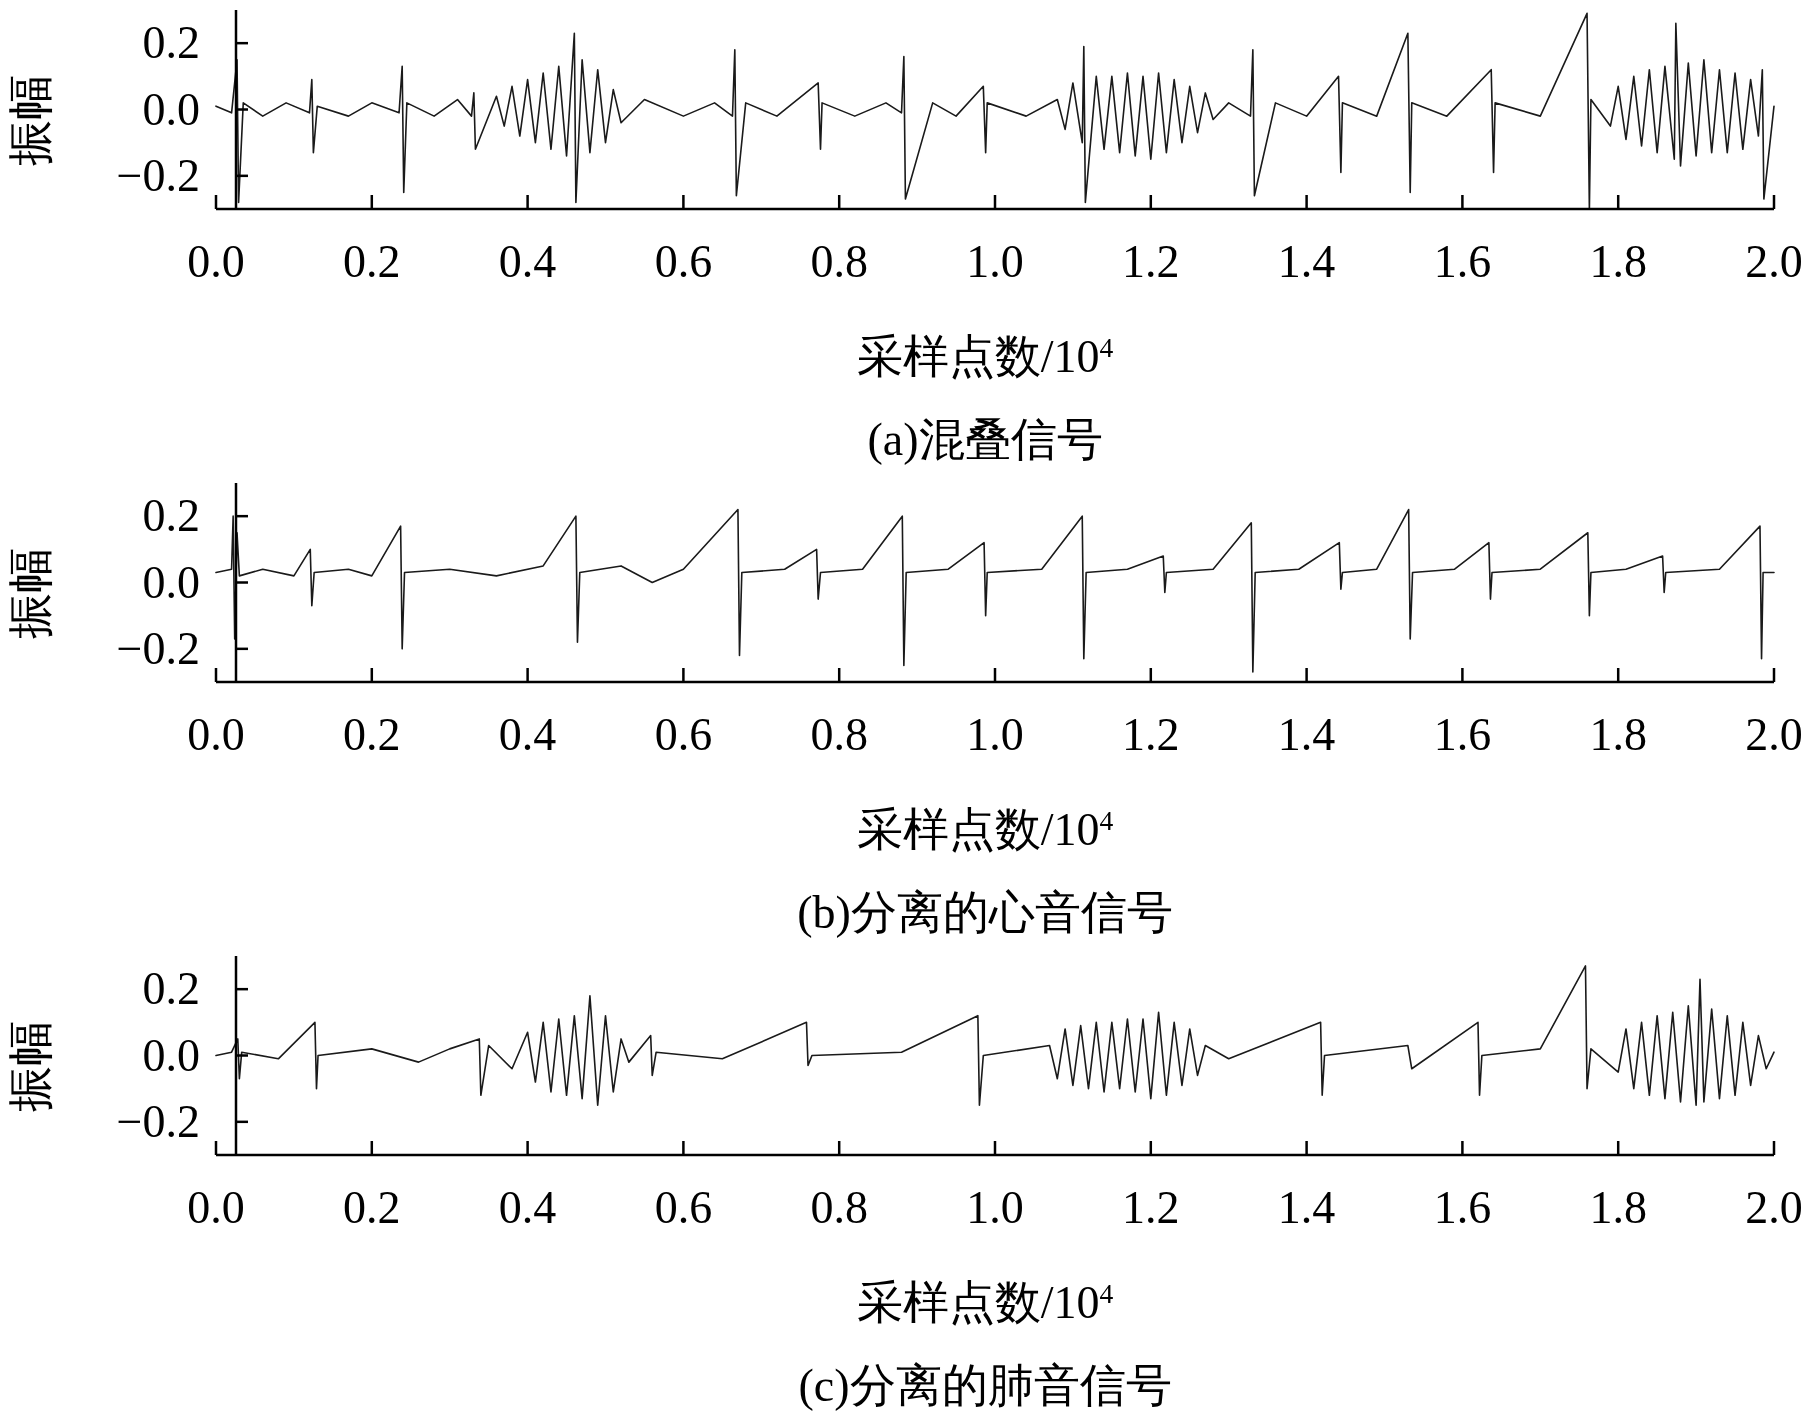 The width and height of the screenshot is (1812, 1418). Describe the element at coordinates (985, 439) in the screenshot. I see `text: (a)混叠信号` at that location.